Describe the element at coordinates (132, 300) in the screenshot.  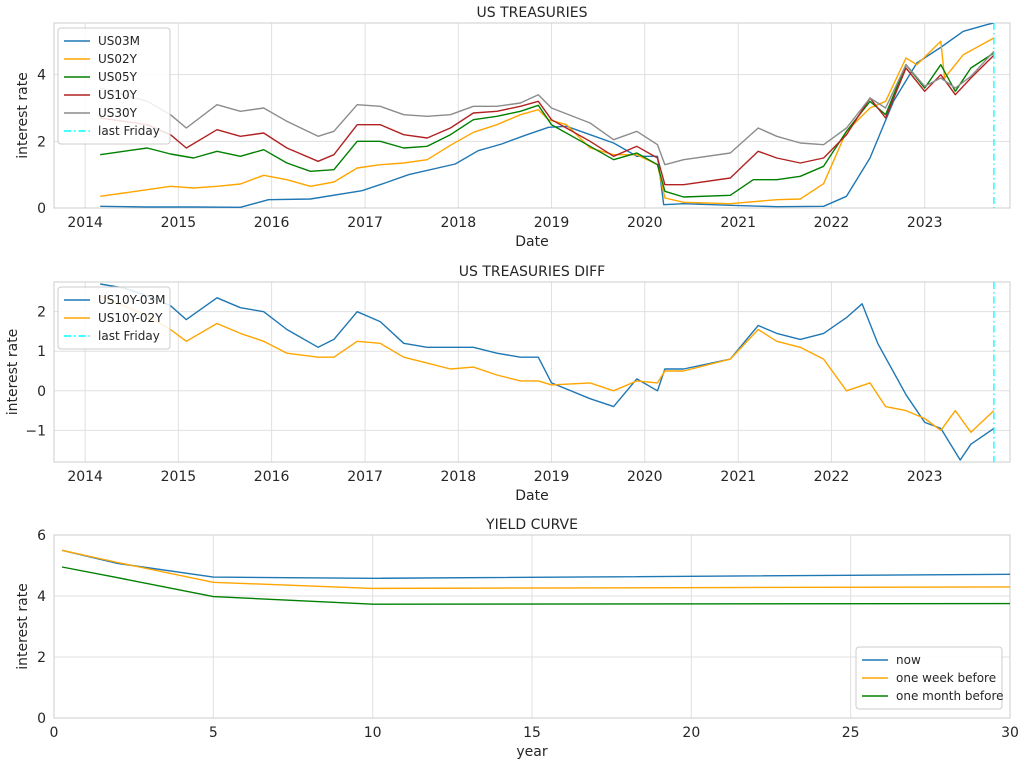
I see `legend-label: US10Y-03M` at that location.